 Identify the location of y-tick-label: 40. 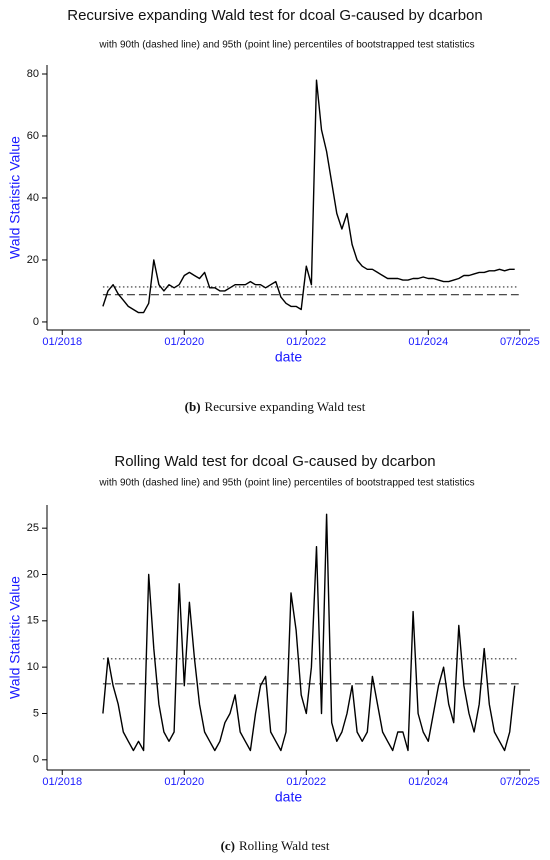
(33, 198).